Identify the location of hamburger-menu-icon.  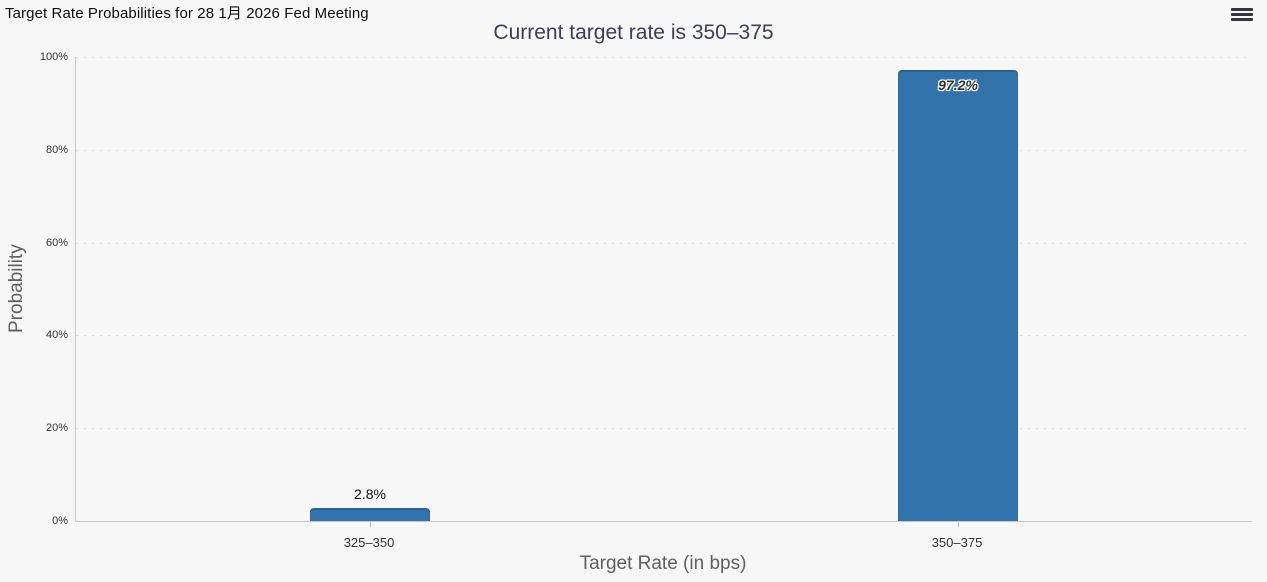
(1242, 15).